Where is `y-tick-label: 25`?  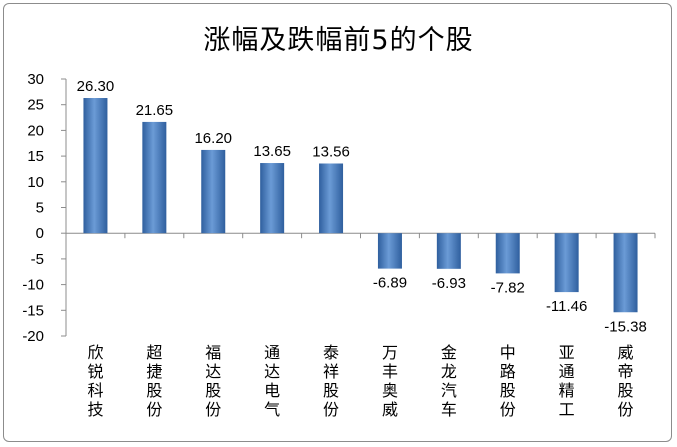 y-tick-label: 25 is located at coordinates (35, 105).